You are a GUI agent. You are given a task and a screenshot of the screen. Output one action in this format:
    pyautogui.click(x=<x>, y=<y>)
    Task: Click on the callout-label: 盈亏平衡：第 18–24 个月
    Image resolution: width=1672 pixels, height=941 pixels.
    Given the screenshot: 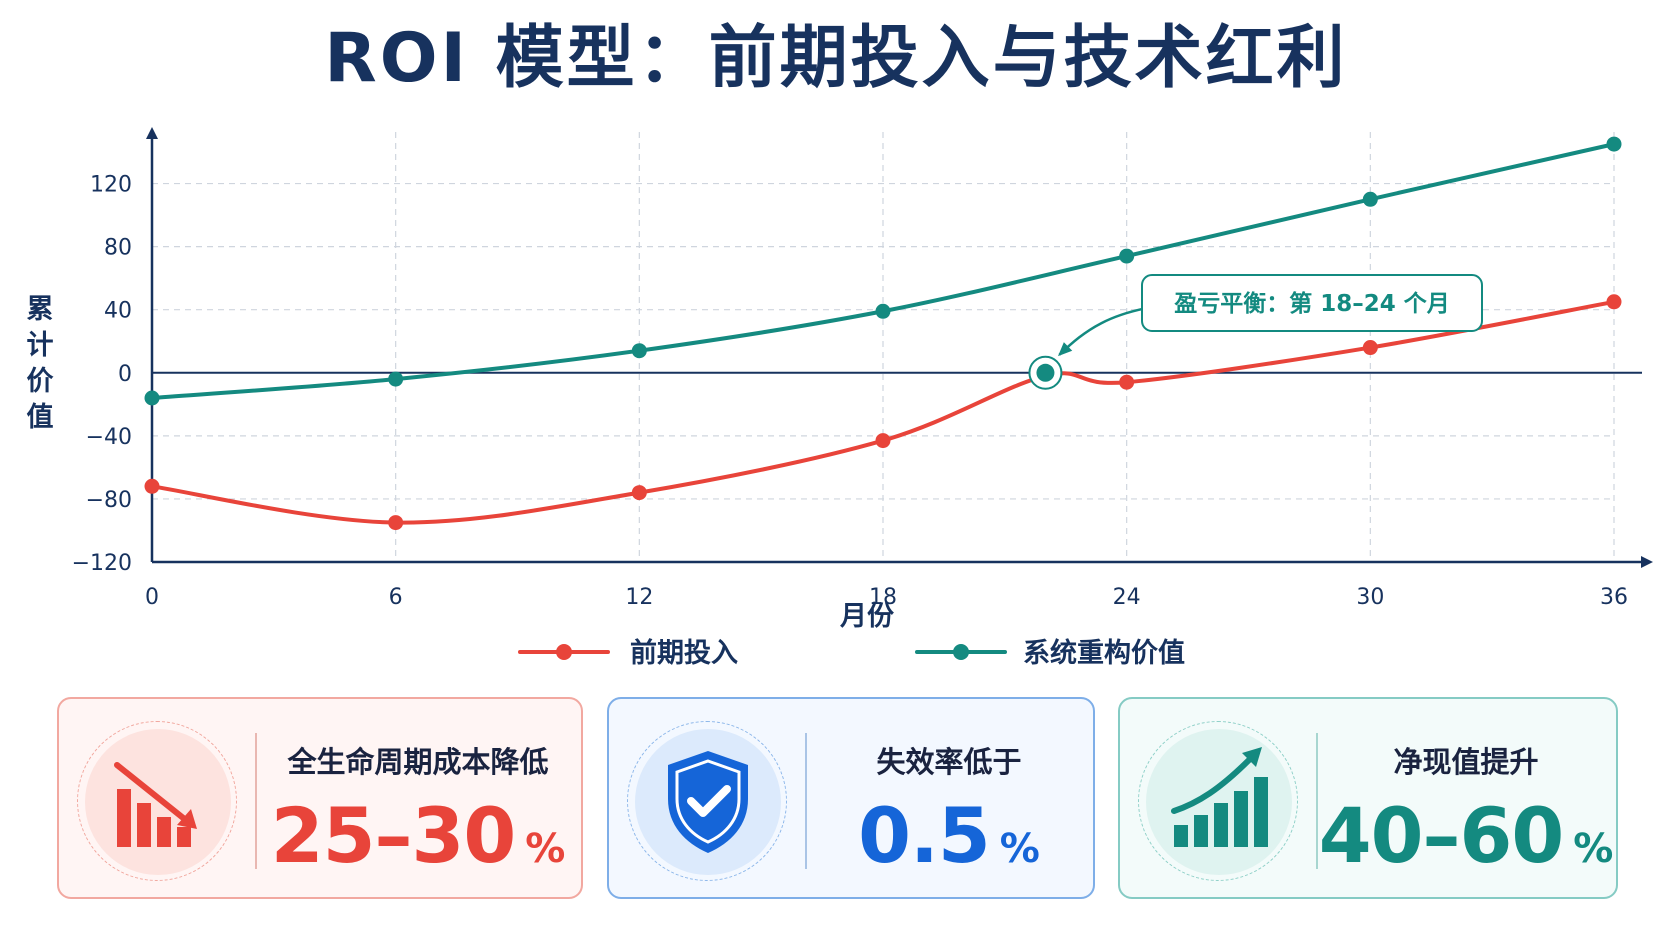 What is the action you would take?
    pyautogui.click(x=1311, y=303)
    